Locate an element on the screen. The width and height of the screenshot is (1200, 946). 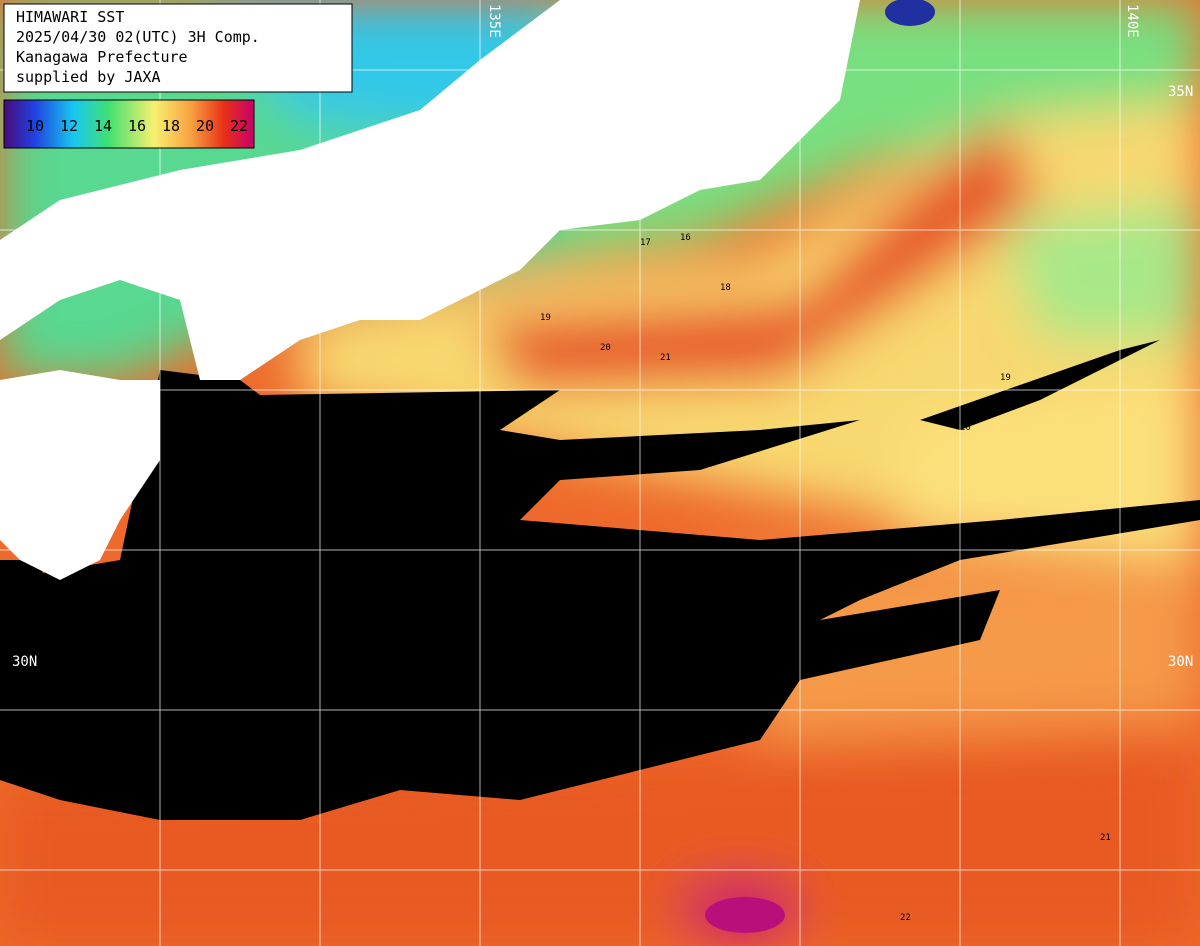
contour-label: 17 is located at coordinates (645, 243).